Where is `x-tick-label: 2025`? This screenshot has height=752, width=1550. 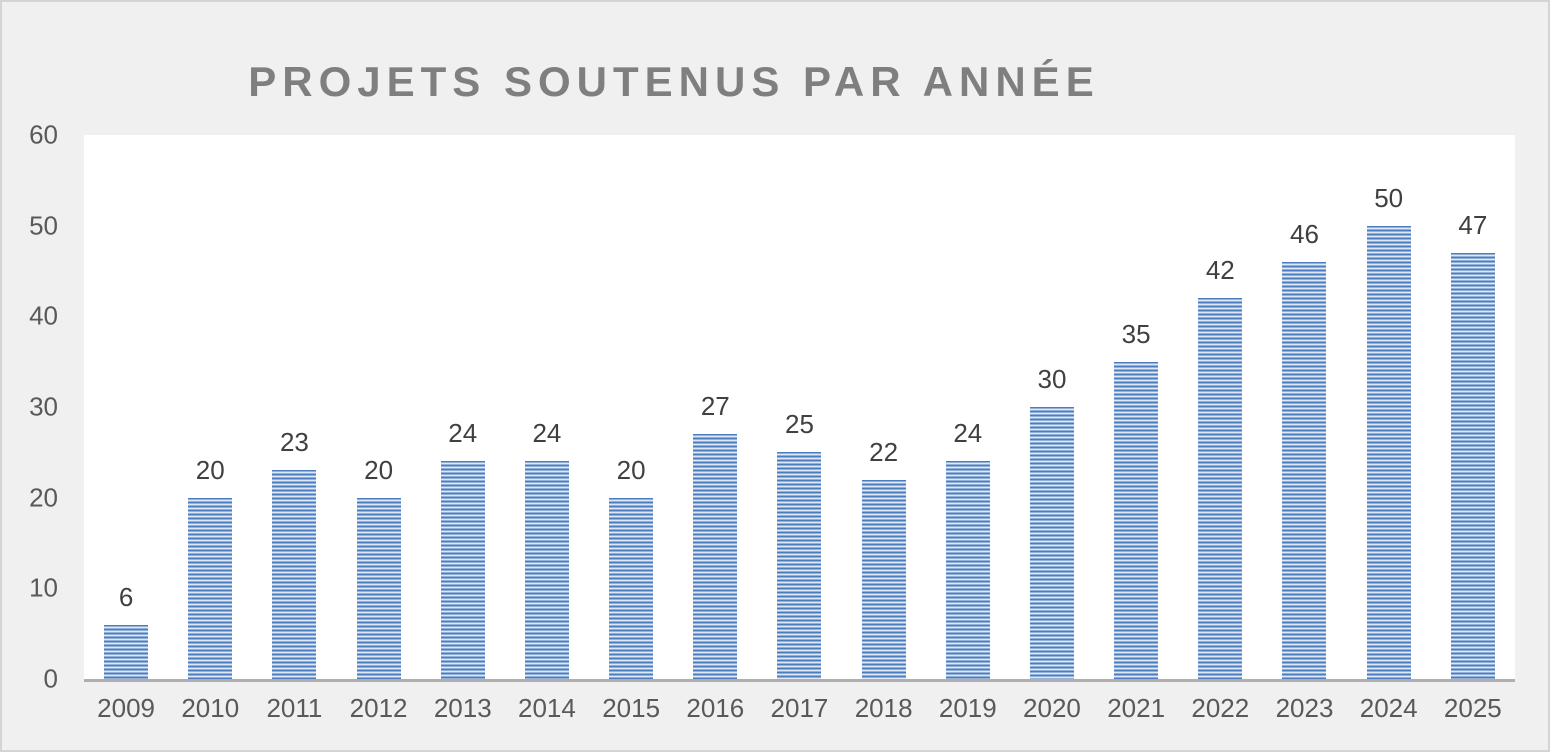
x-tick-label: 2025 is located at coordinates (1472, 708).